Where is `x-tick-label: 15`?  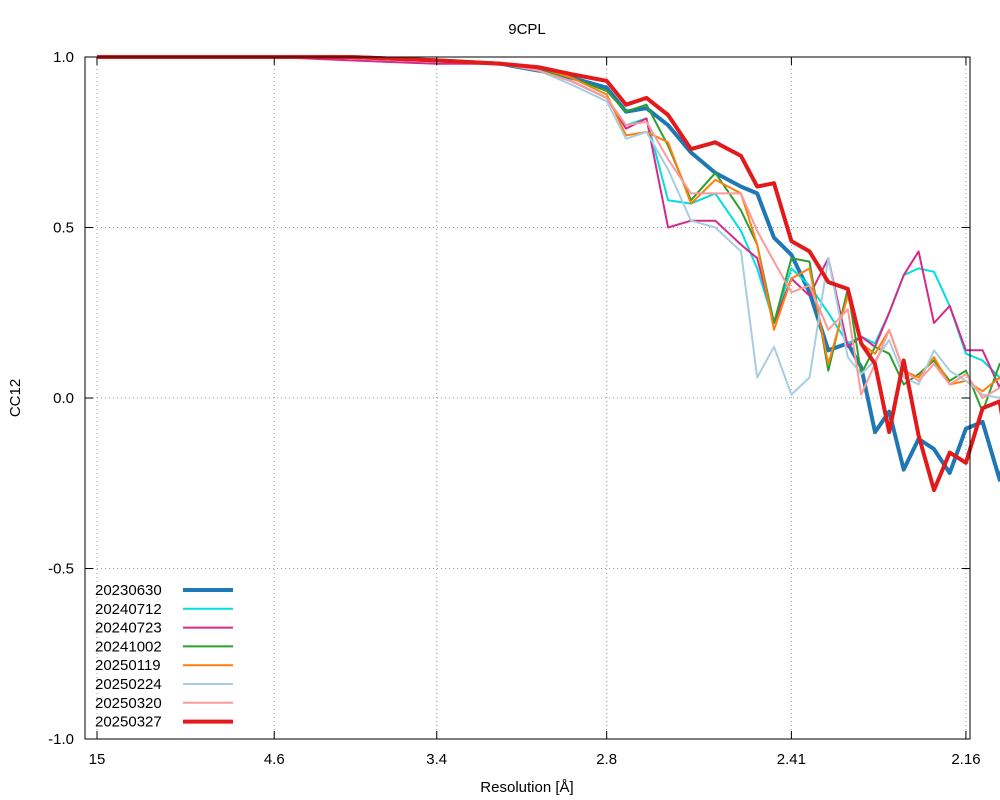
x-tick-label: 15 is located at coordinates (97, 759).